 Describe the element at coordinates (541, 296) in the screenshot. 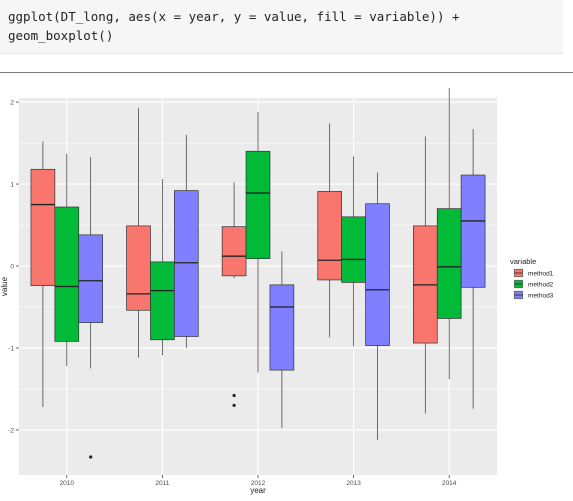

I see `legend-label: method3` at that location.